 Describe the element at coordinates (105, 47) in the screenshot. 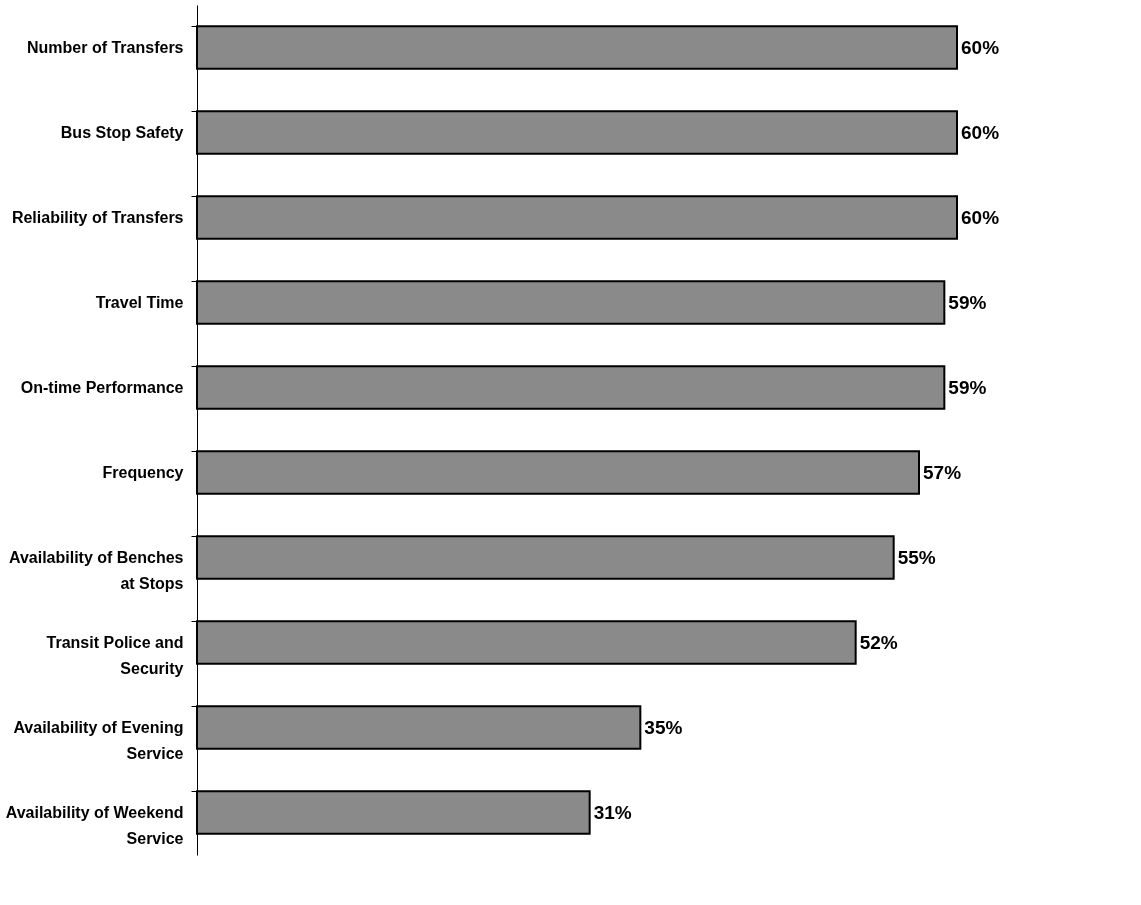

I see `y-tick-label: Number of Transfers` at that location.